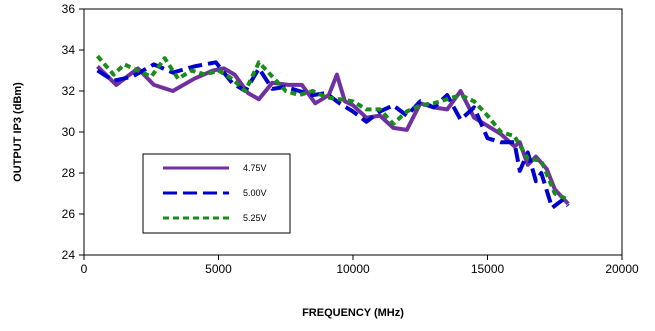 This screenshot has height=331, width=655. What do you see at coordinates (69, 9) in the screenshot?
I see `y-tick-label: 36` at bounding box center [69, 9].